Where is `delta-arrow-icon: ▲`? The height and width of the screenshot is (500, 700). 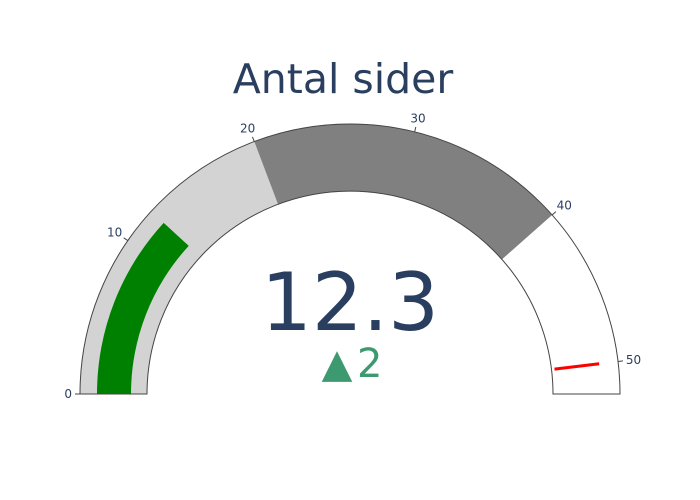
delta-arrow-icon: ▲ is located at coordinates (337, 364).